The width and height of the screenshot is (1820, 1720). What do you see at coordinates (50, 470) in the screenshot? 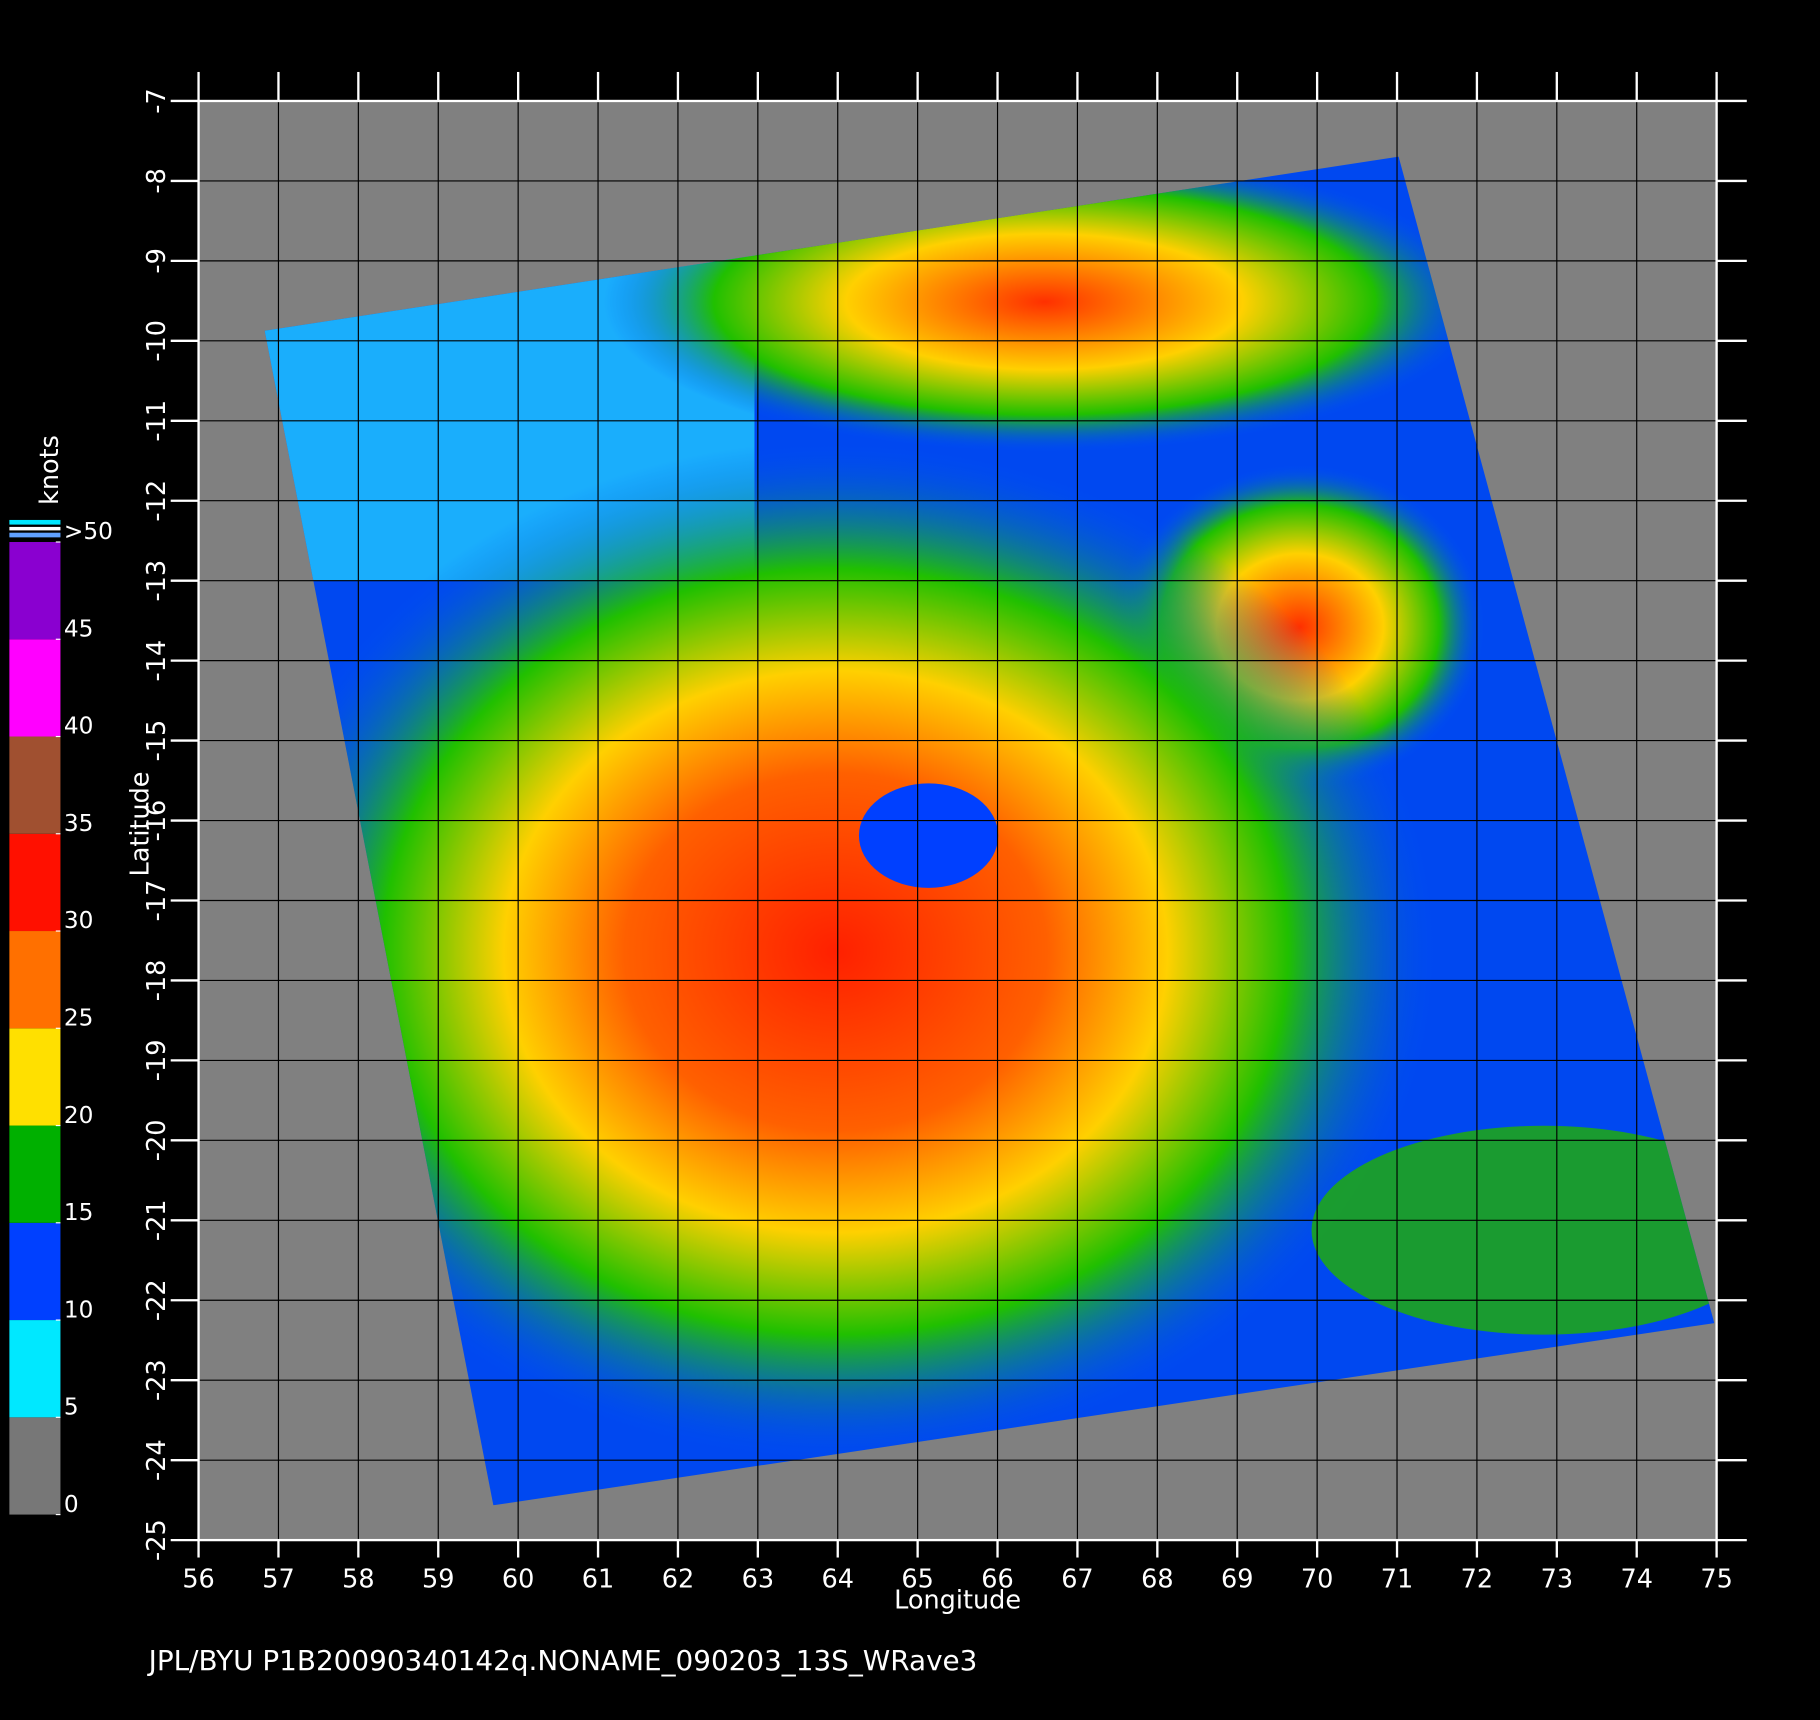
I see `colorbar-title: knots` at bounding box center [50, 470].